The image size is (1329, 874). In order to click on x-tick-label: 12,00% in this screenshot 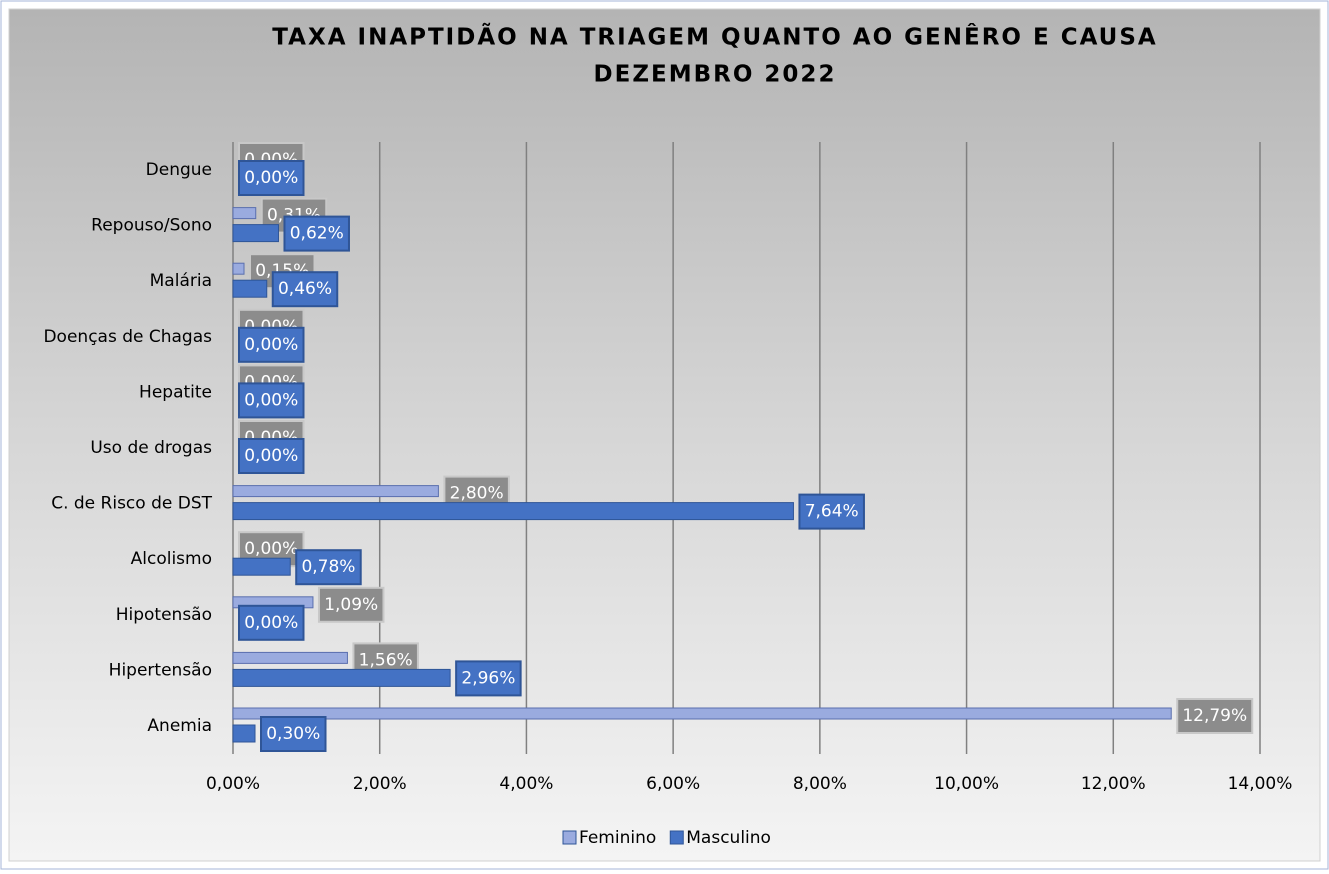, I will do `click(1113, 784)`.